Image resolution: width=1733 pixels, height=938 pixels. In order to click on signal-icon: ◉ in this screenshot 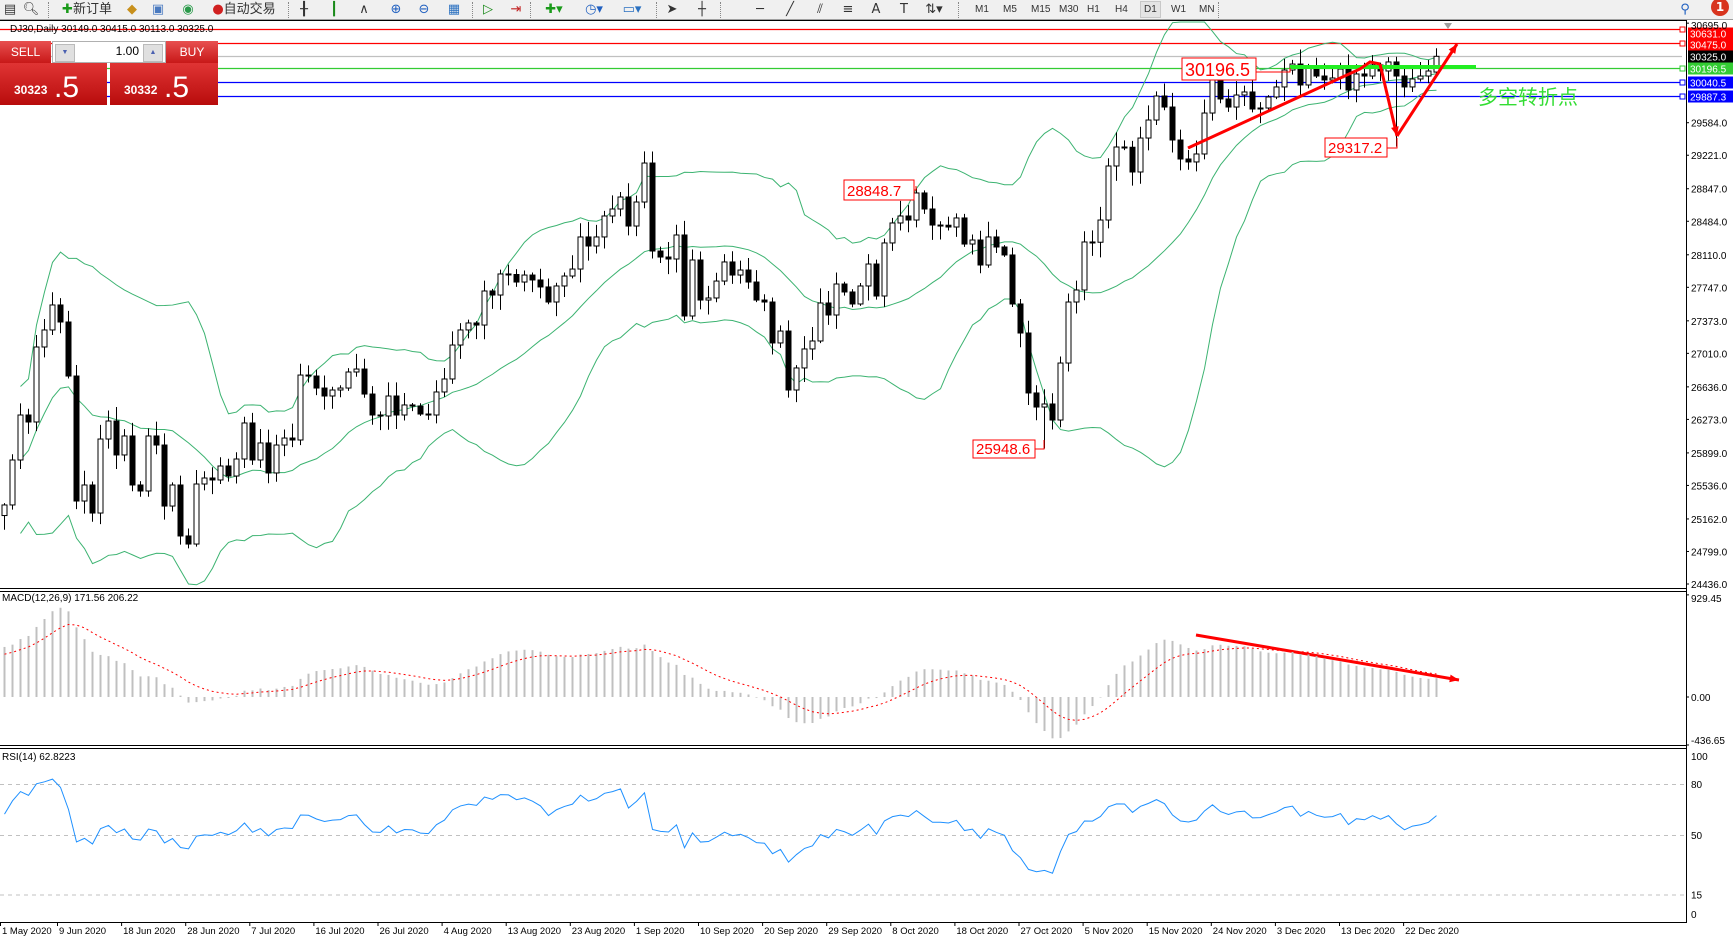, I will do `click(188, 9)`.